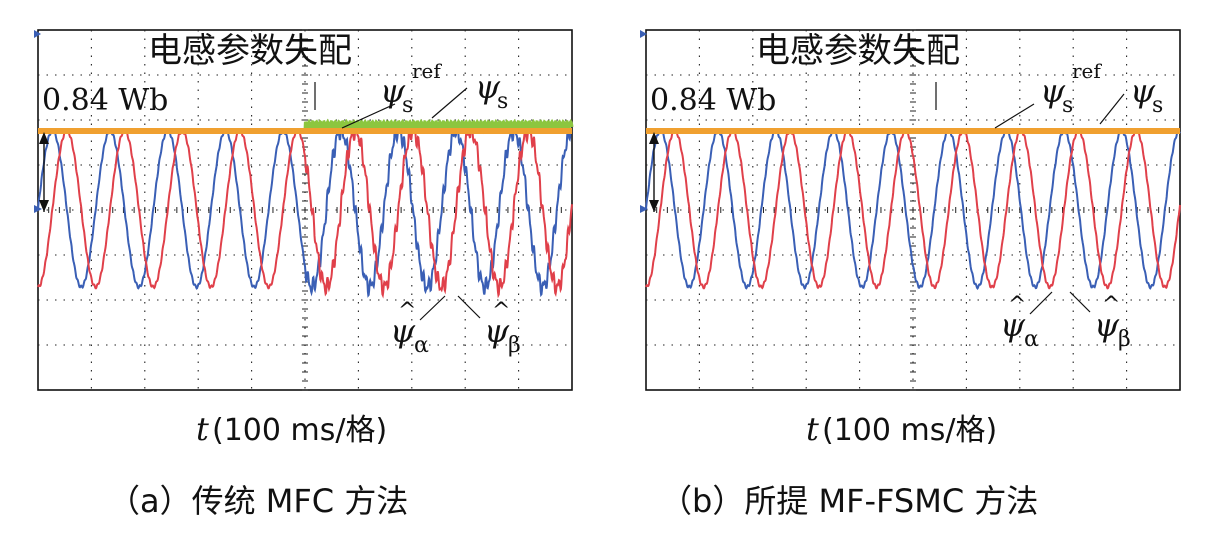 The width and height of the screenshot is (1218, 540). Describe the element at coordinates (418, 326) in the screenshot. I see `label-psi-alpha-a: ψ ^ α` at that location.